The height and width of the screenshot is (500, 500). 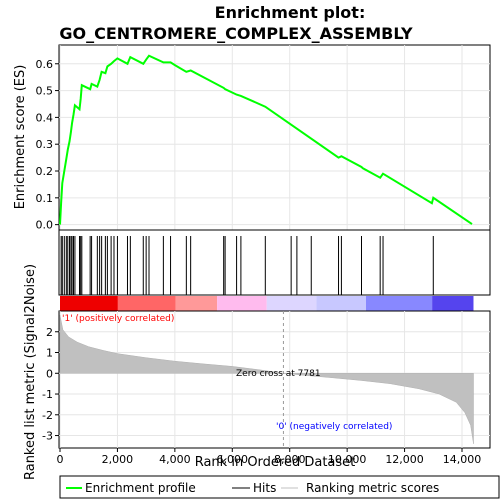 What do you see at coordinates (45, 91) in the screenshot?
I see `es-y-tick-label: 0.5` at bounding box center [45, 91].